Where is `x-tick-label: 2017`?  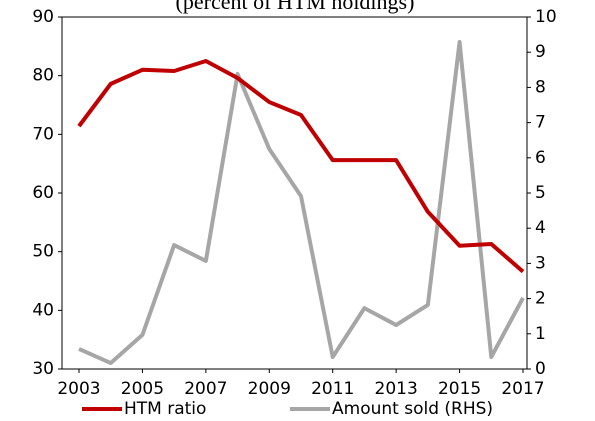 x-tick-label: 2017 is located at coordinates (522, 389).